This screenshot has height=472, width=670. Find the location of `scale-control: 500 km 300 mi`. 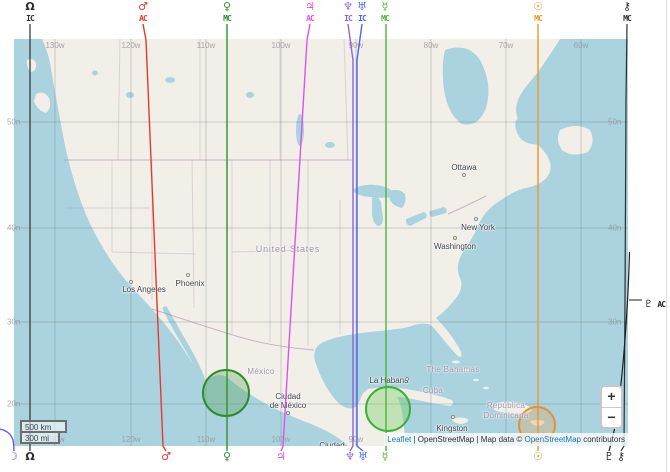

scale-control: 500 km 300 mi is located at coordinates (43, 432).